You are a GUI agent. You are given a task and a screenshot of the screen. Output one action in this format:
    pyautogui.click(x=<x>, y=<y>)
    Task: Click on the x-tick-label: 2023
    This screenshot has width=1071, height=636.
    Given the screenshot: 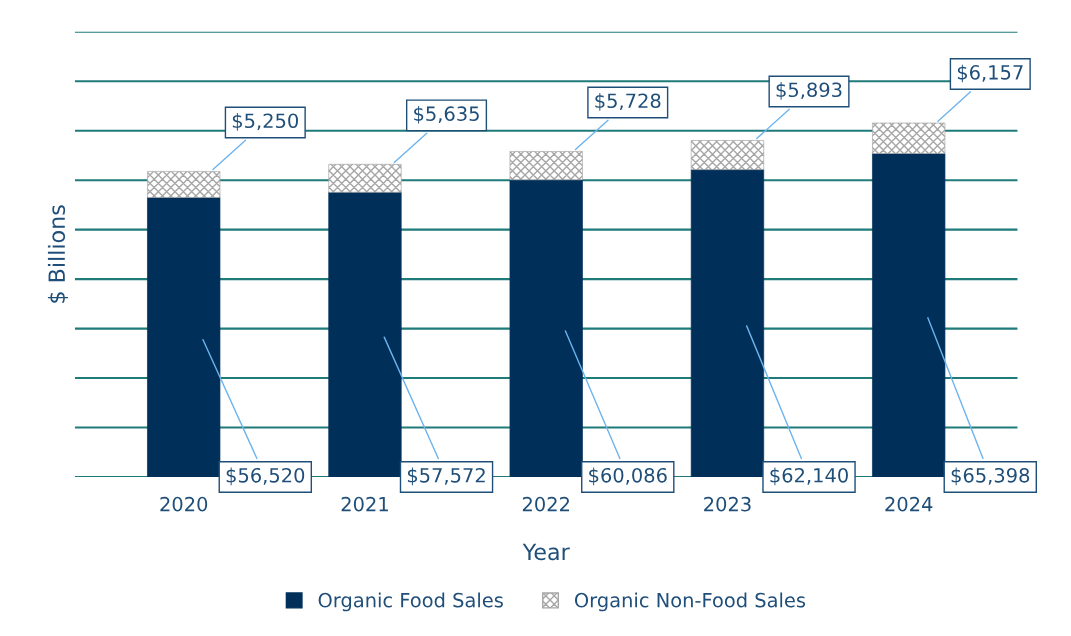 What is the action you would take?
    pyautogui.click(x=727, y=504)
    